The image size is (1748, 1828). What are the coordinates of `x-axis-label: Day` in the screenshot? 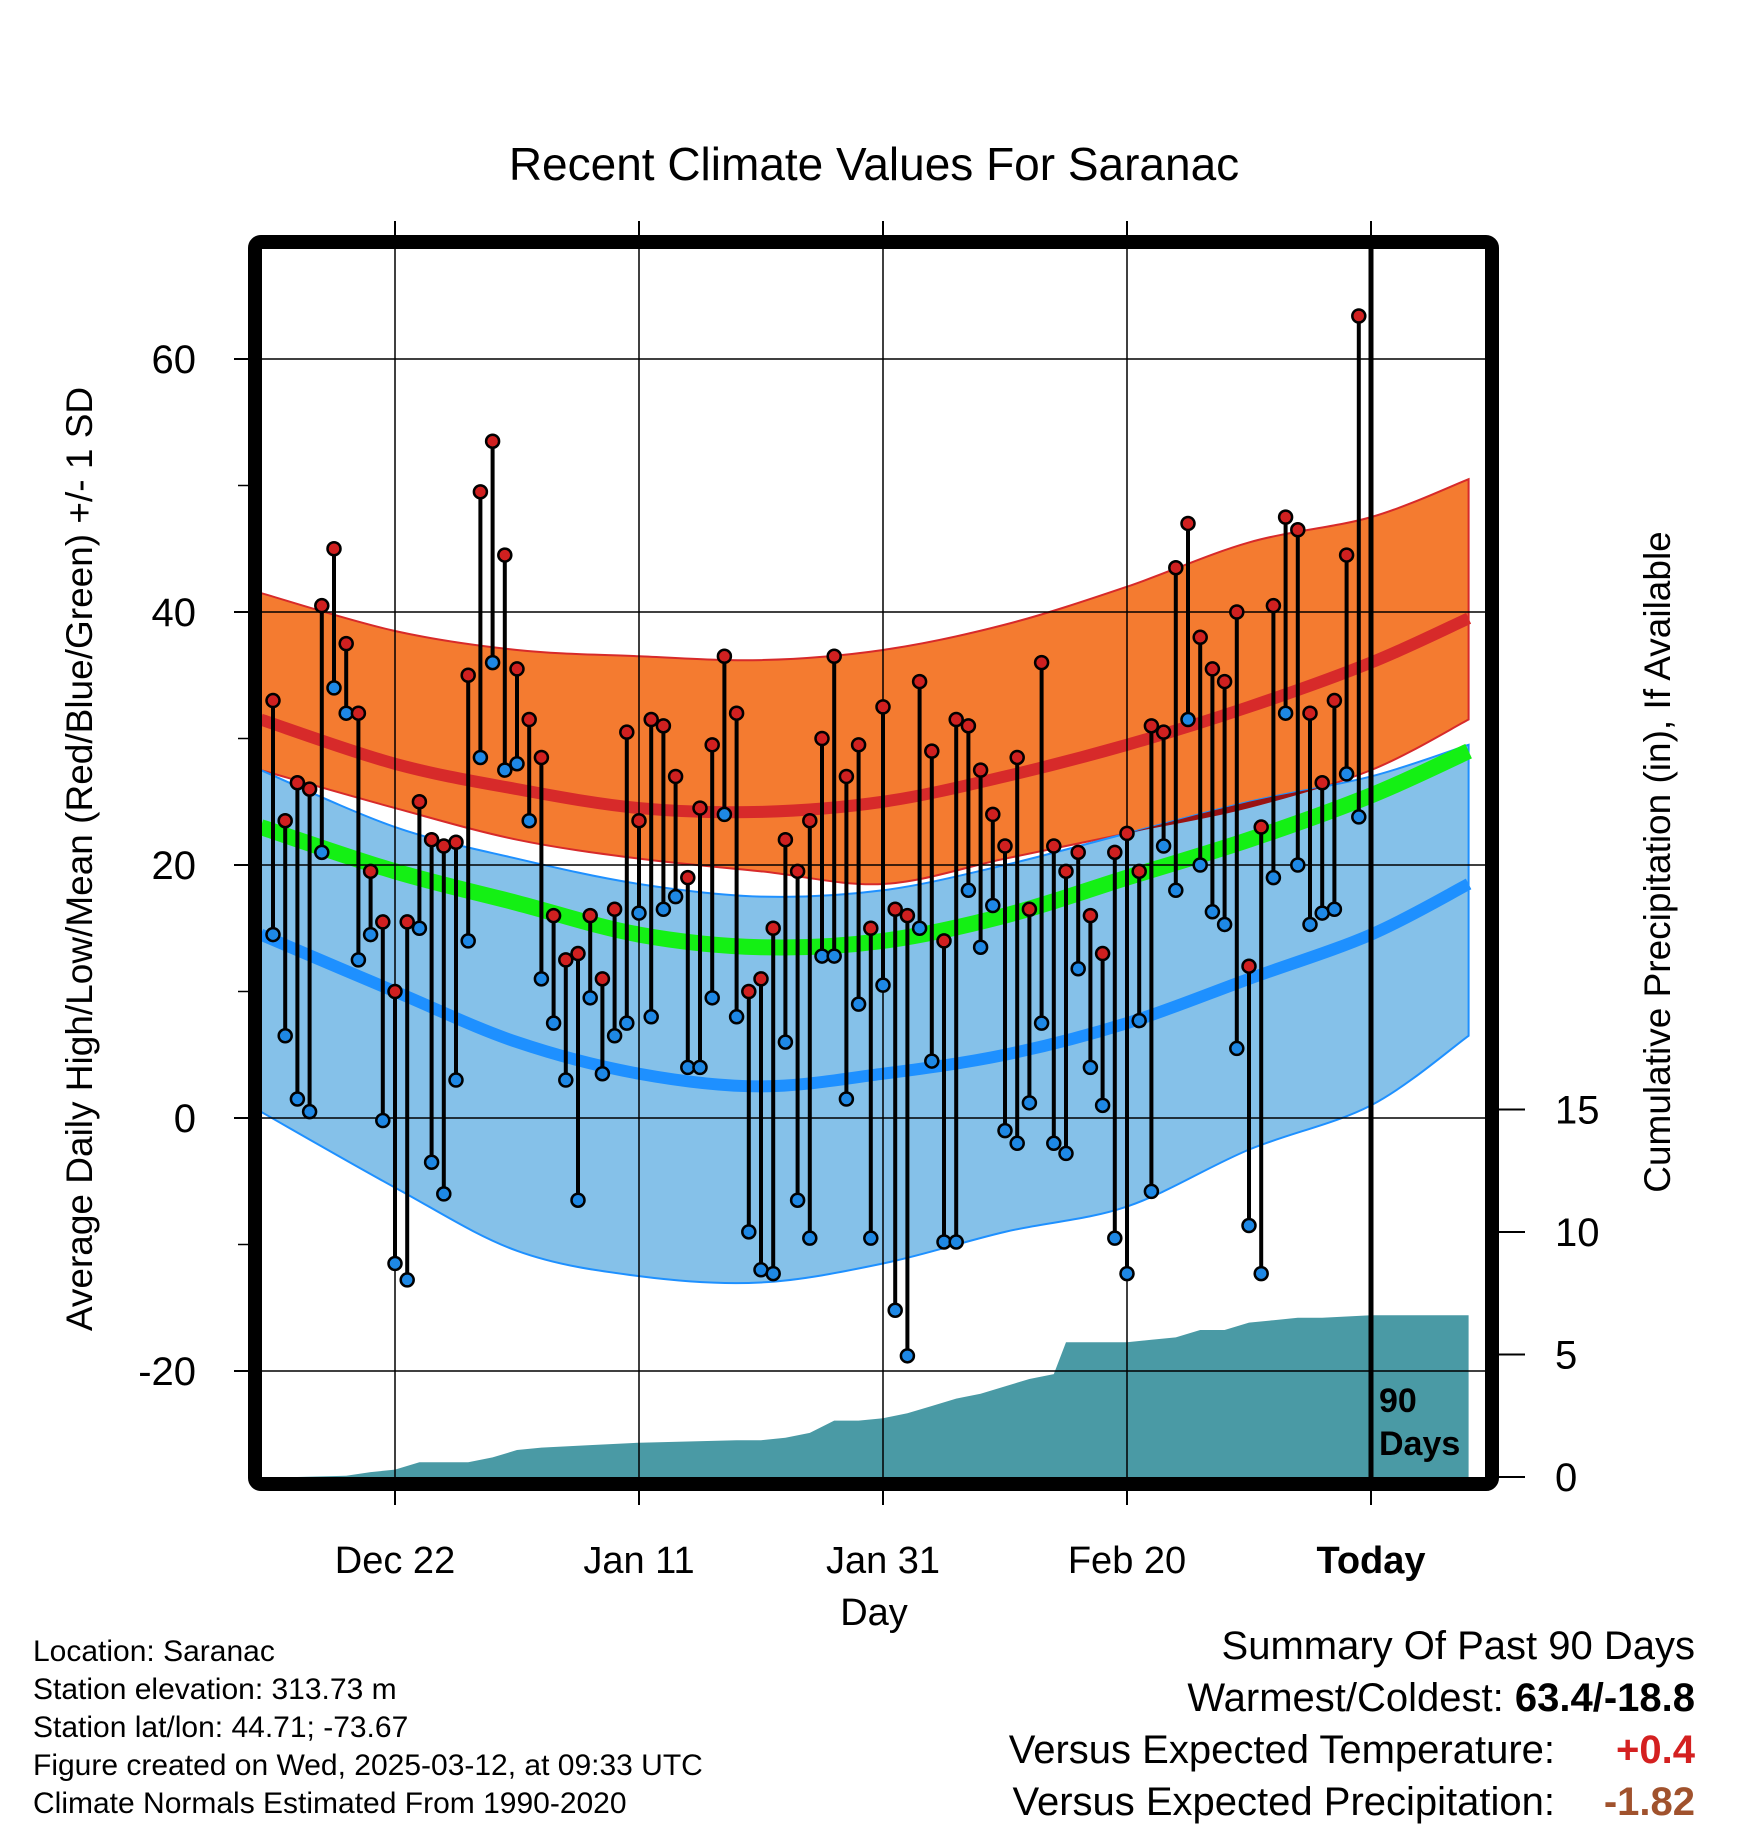 It's located at (874, 1613).